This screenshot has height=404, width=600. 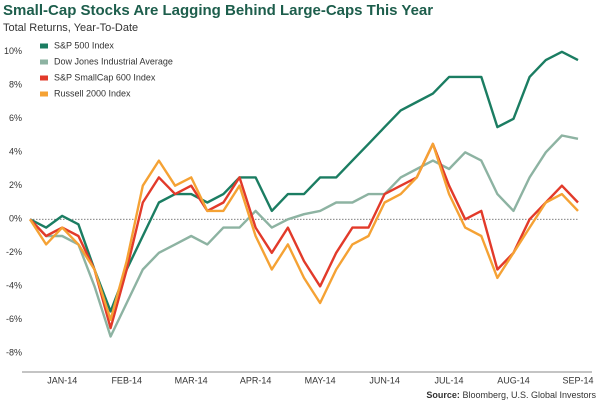 I want to click on legend-label: S&P 500 Index, so click(x=84, y=45).